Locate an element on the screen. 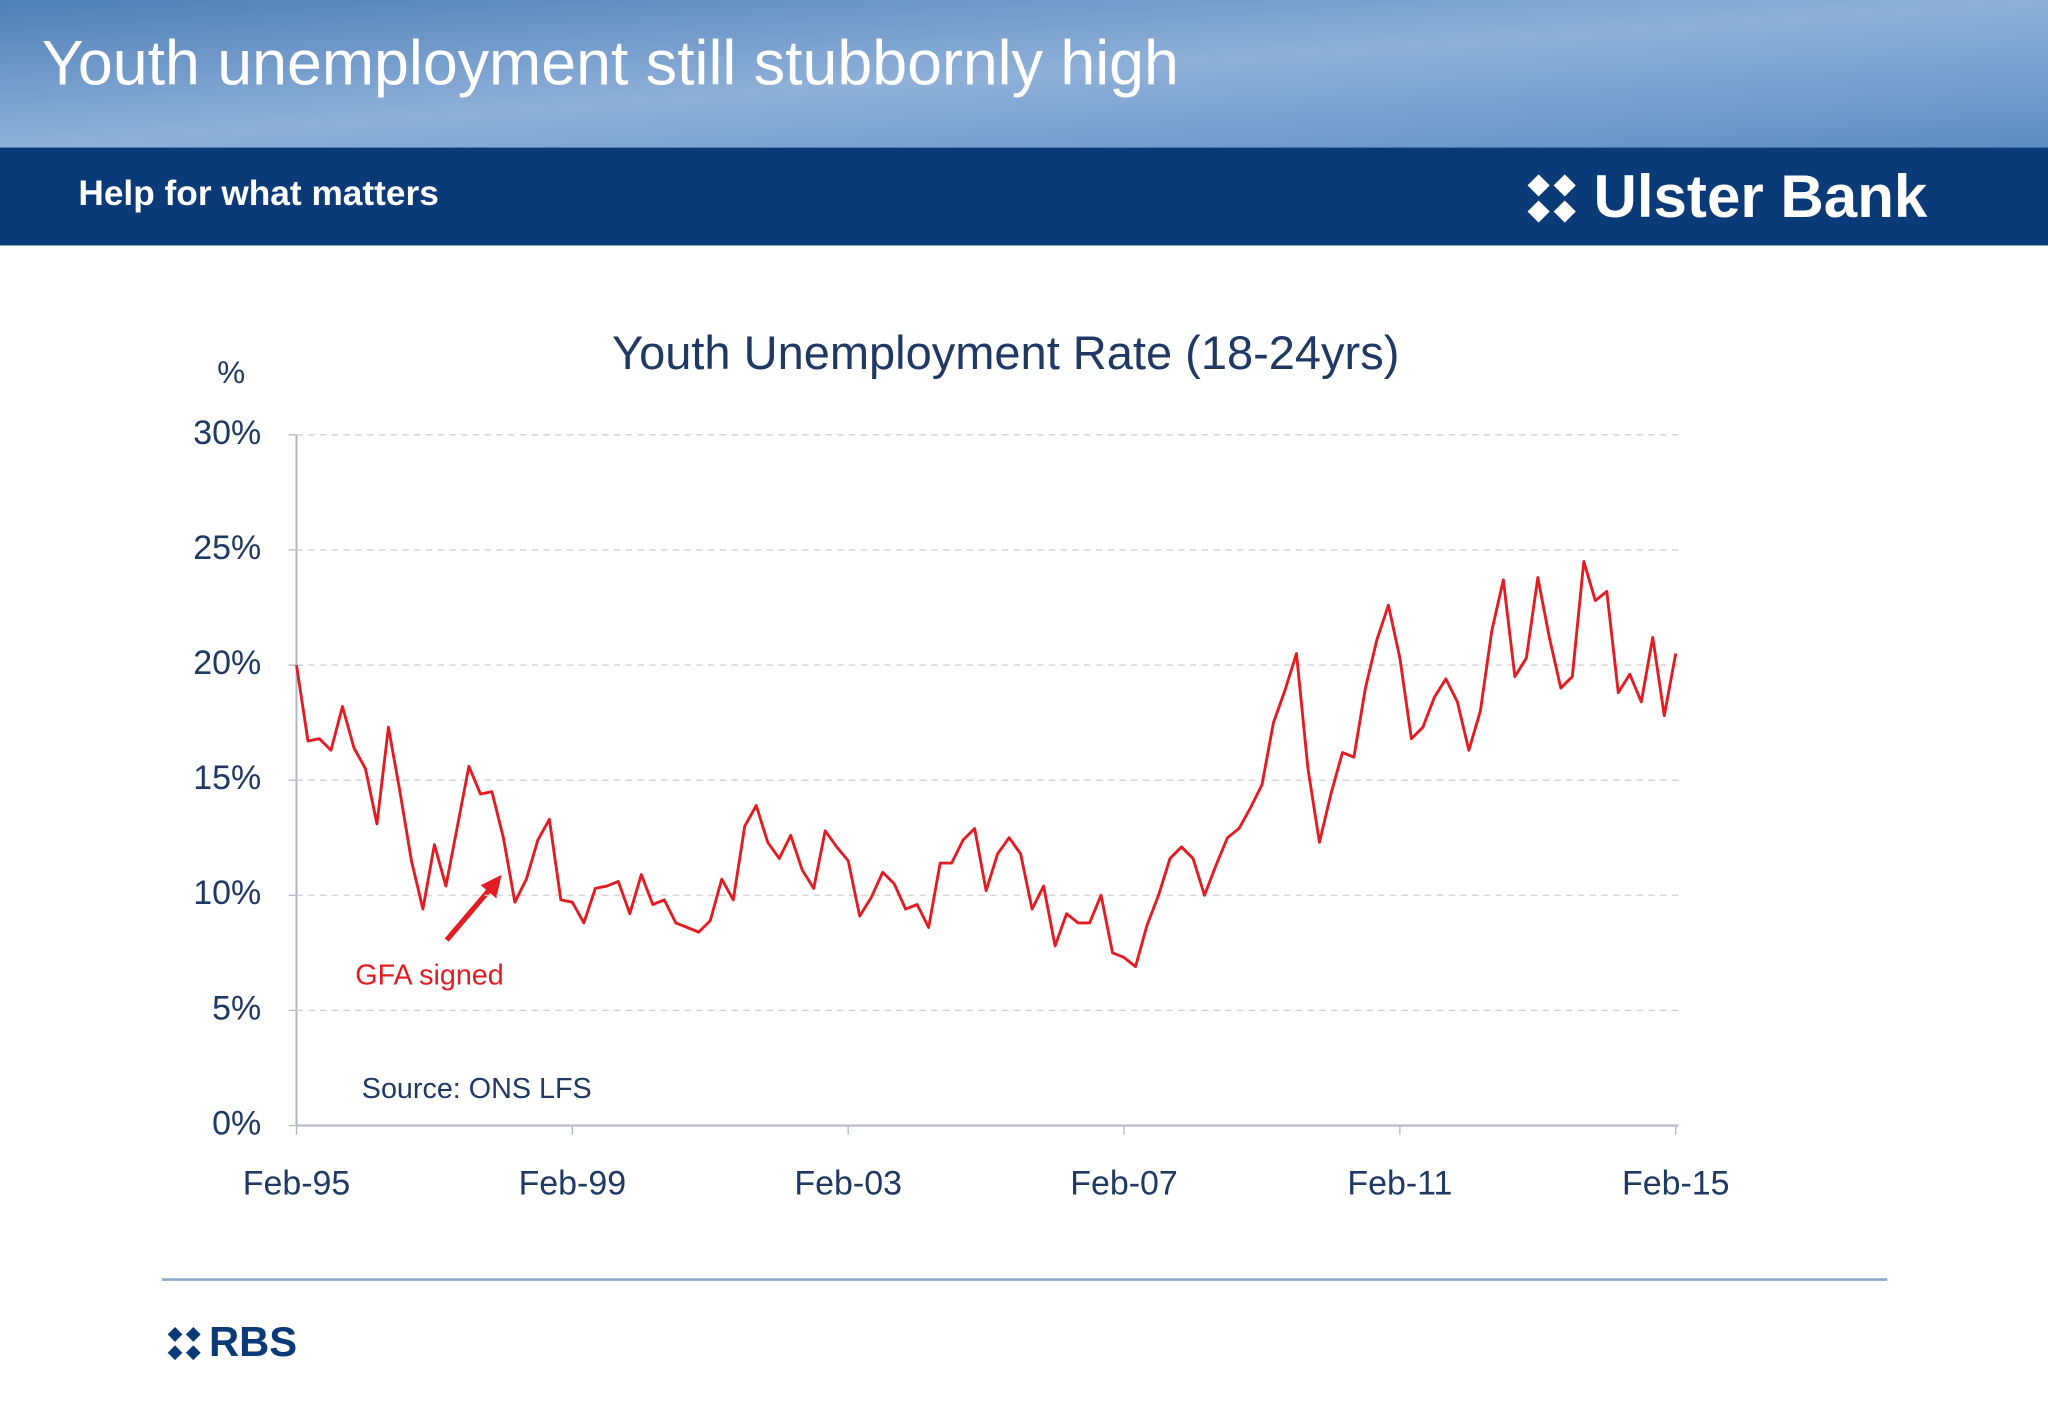 This screenshot has width=2048, height=1418. slide-title: Youth unemployment still stubbornly high is located at coordinates (610, 63).